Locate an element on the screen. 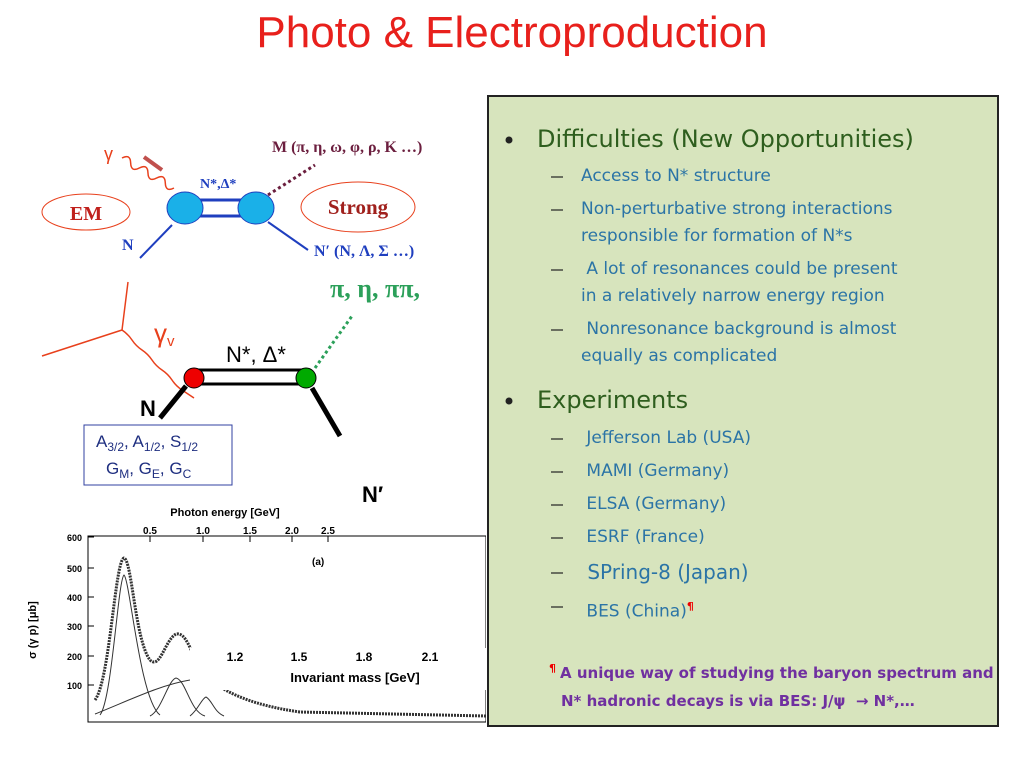  slide-title: Photo & Electroproduction is located at coordinates (512, 32).